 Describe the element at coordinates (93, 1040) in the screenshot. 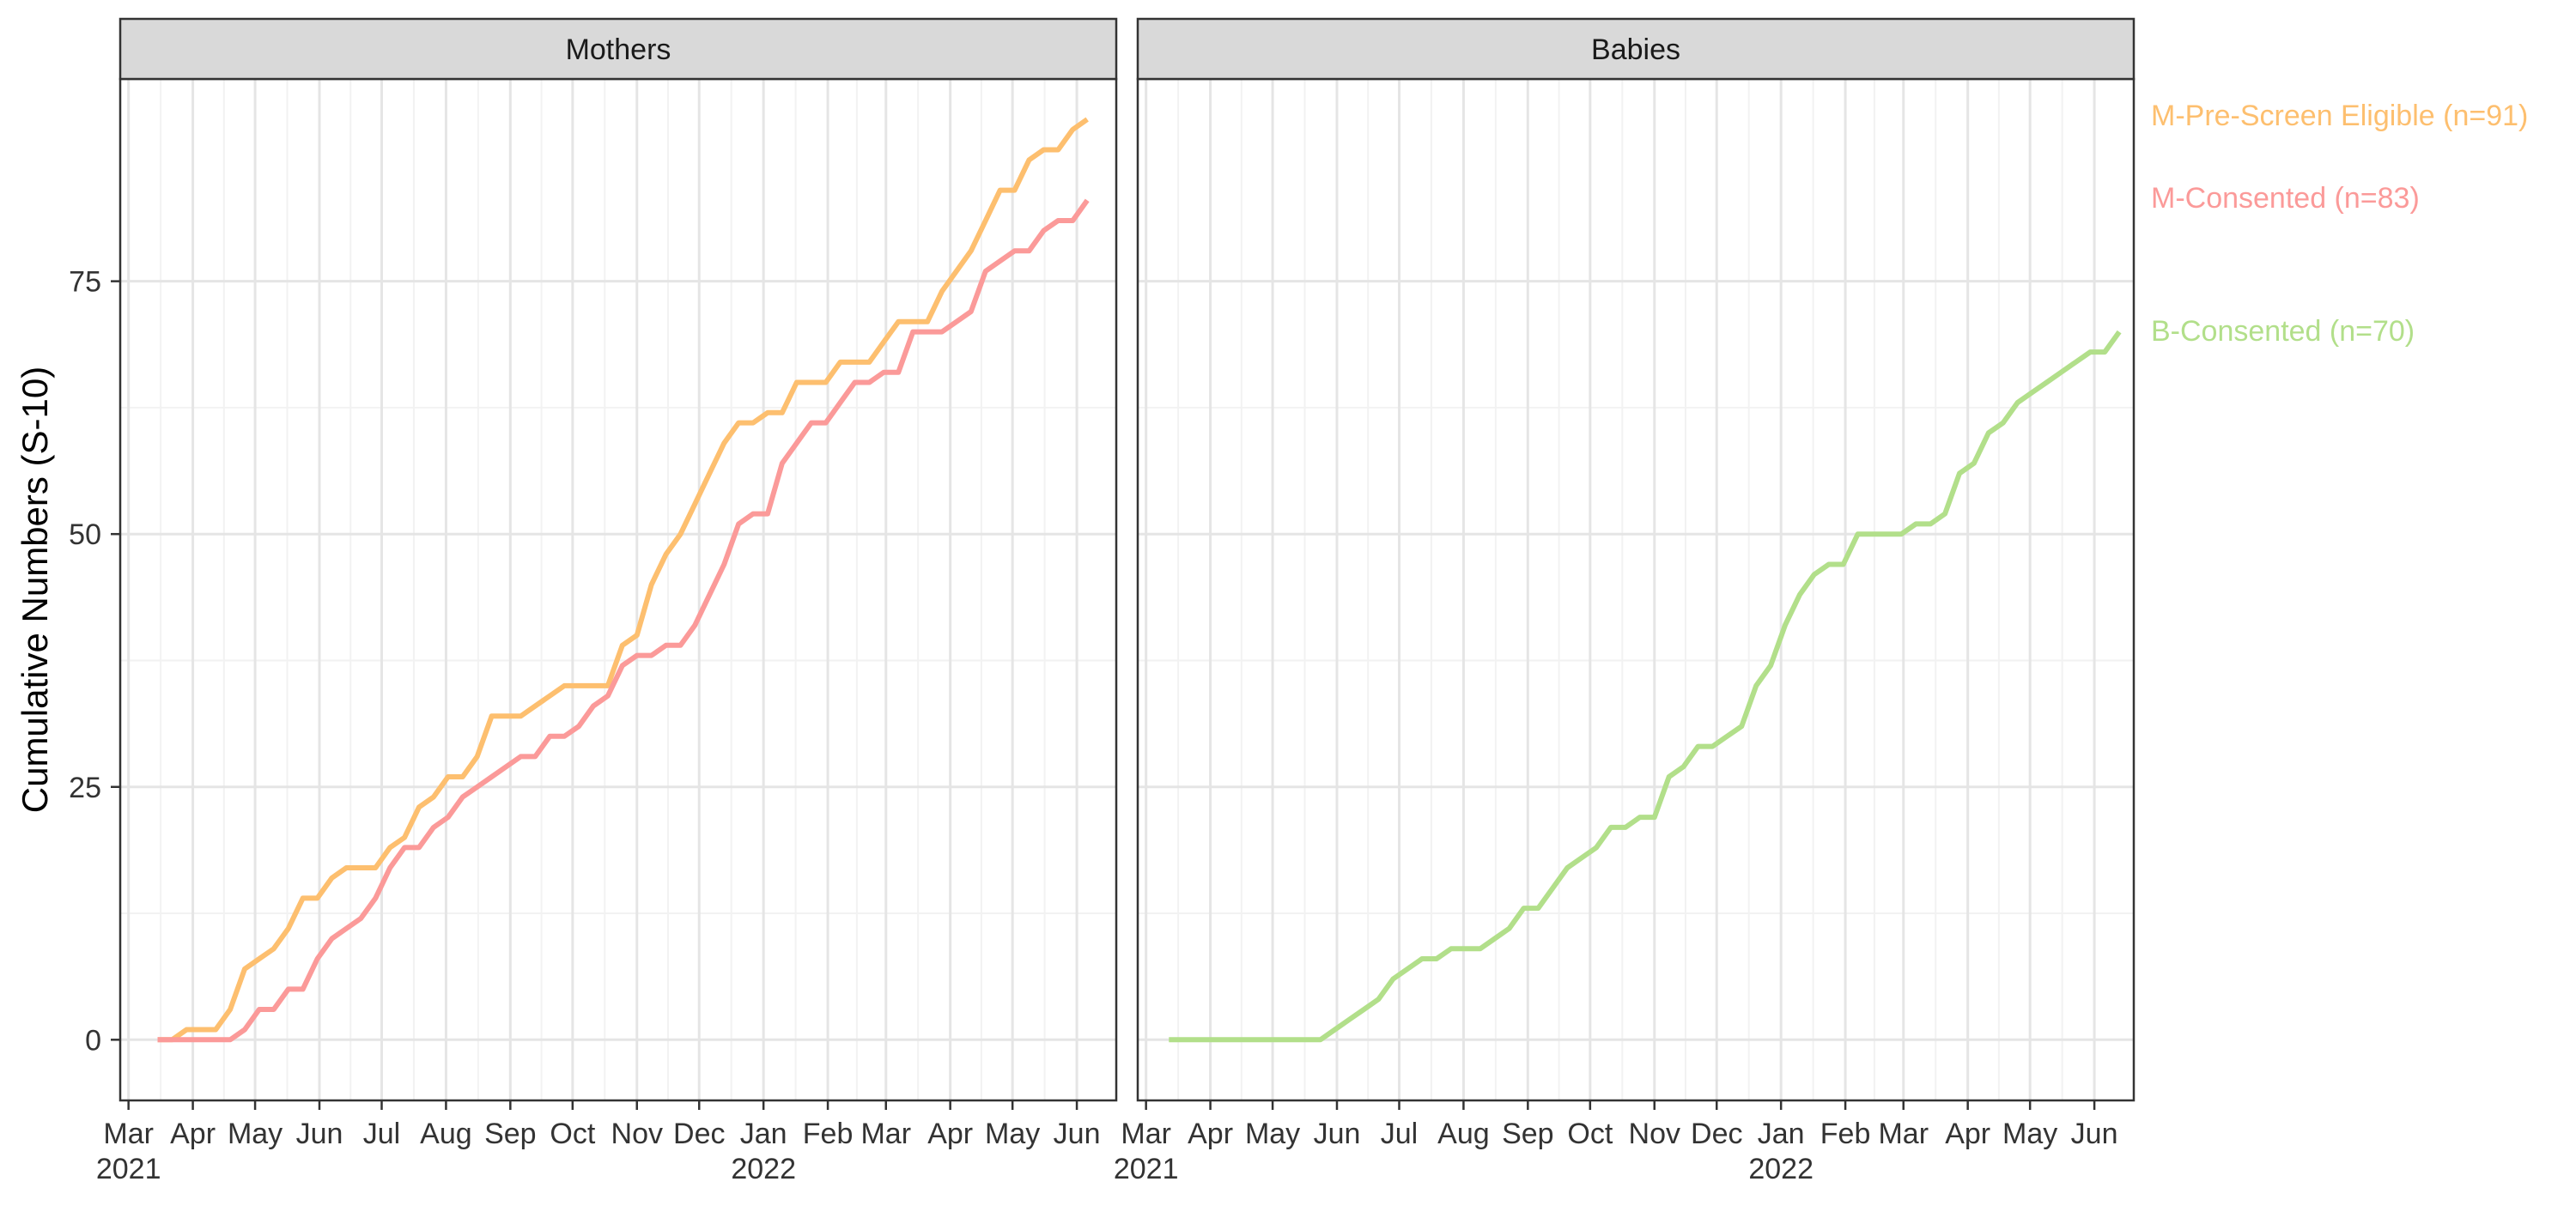

I see `y-tick-label: 0` at that location.